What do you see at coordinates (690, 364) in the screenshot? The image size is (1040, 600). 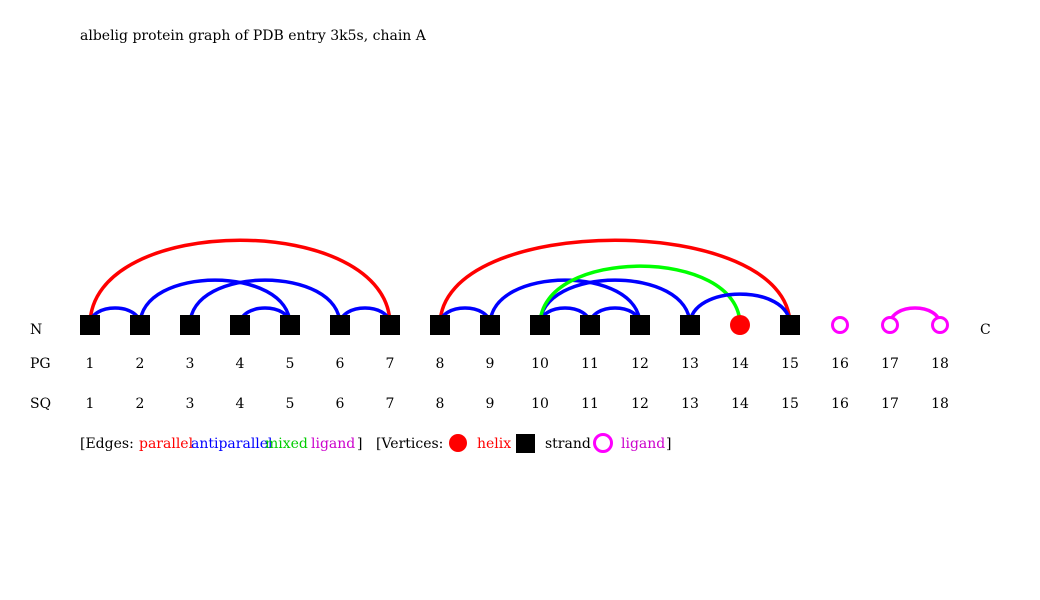 I see `pg-label-13: 13` at bounding box center [690, 364].